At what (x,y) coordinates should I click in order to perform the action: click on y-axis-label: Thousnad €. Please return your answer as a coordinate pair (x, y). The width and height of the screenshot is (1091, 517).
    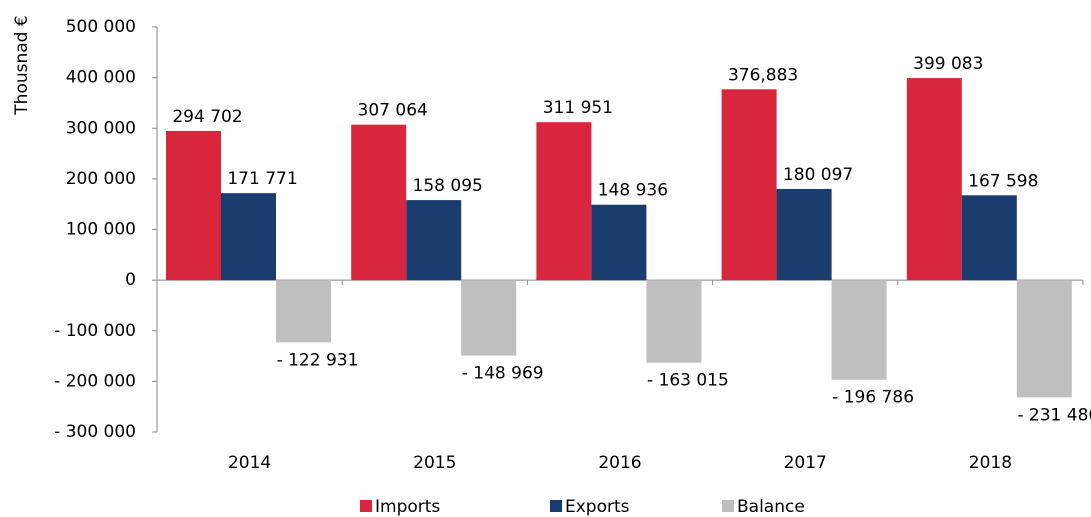
    Looking at the image, I should click on (22, 65).